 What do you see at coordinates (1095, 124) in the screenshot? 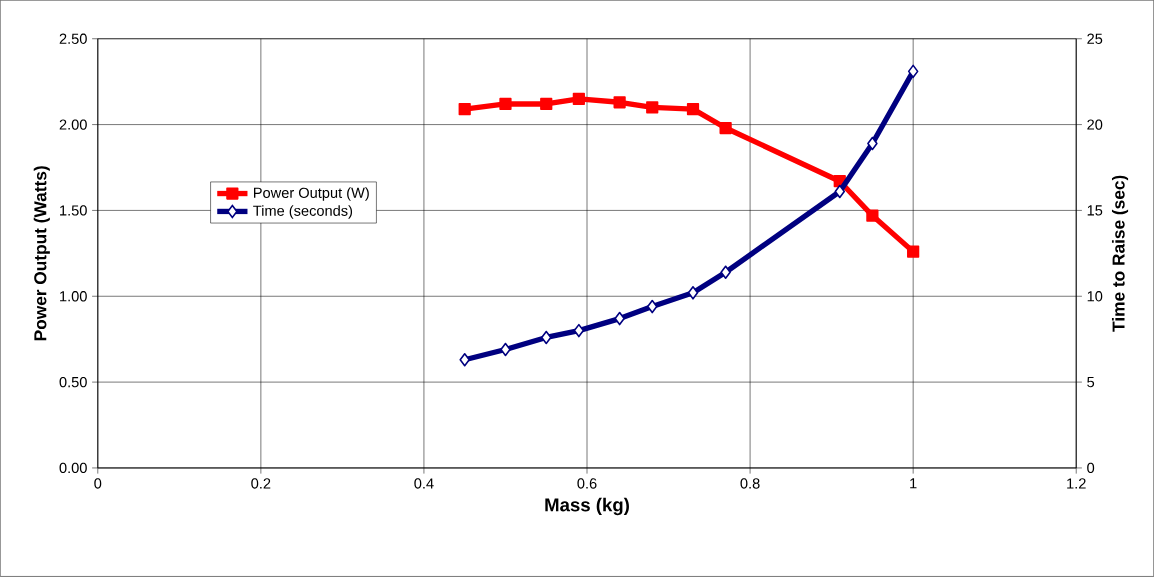
I see `y2-tick-label: 20` at bounding box center [1095, 124].